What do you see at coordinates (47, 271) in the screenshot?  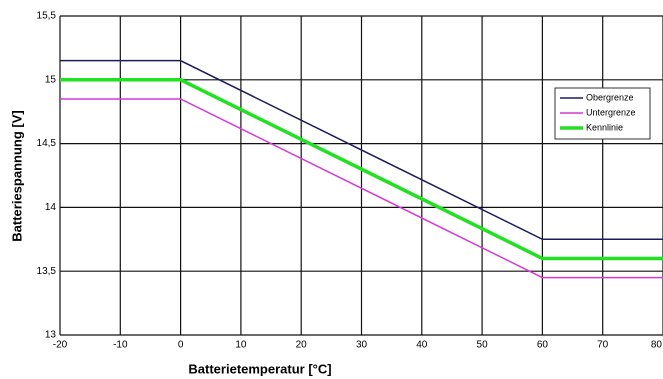 I see `y-tick-label: 13,5` at bounding box center [47, 271].